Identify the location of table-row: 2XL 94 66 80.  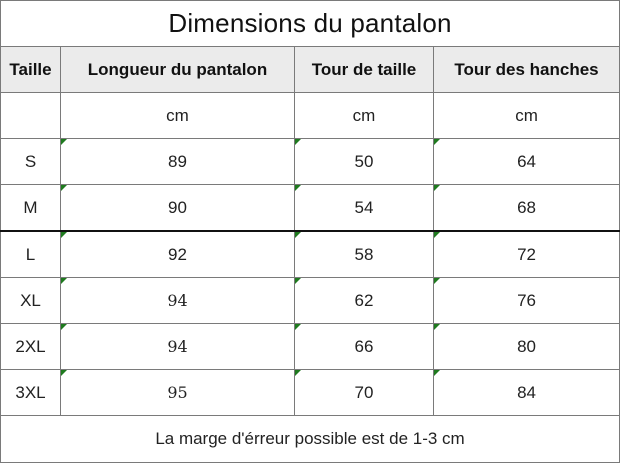
(310, 346).